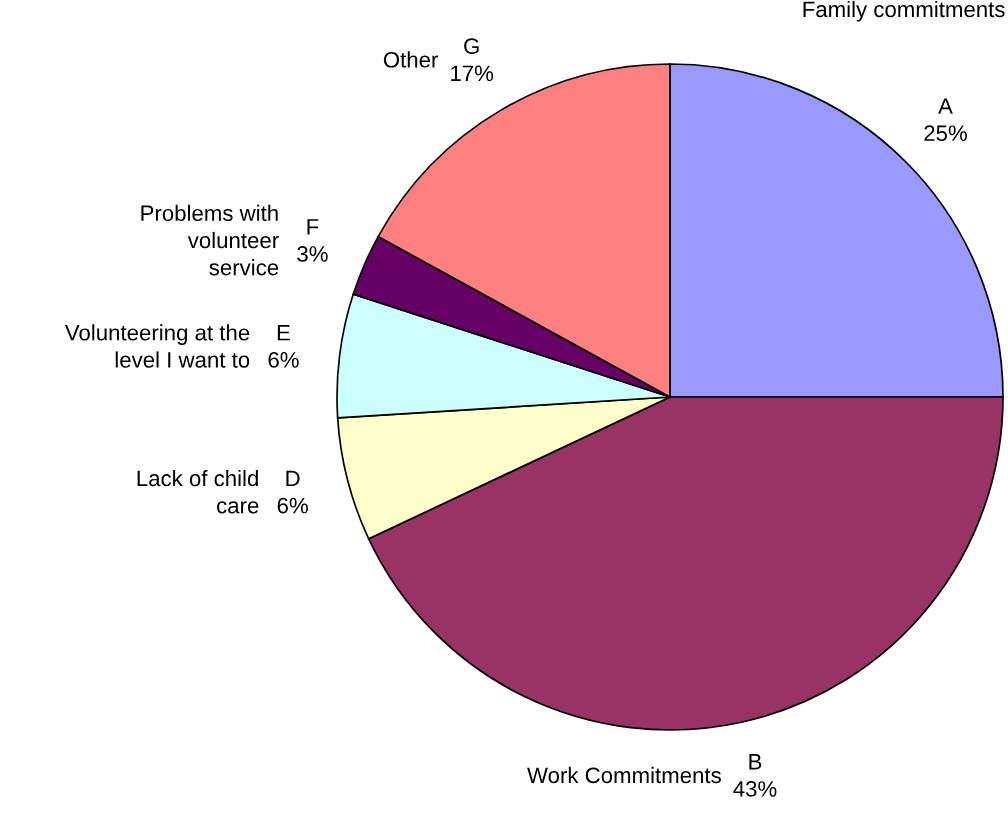 The image size is (1008, 813). What do you see at coordinates (471, 46) in the screenshot?
I see `slice-label: G` at bounding box center [471, 46].